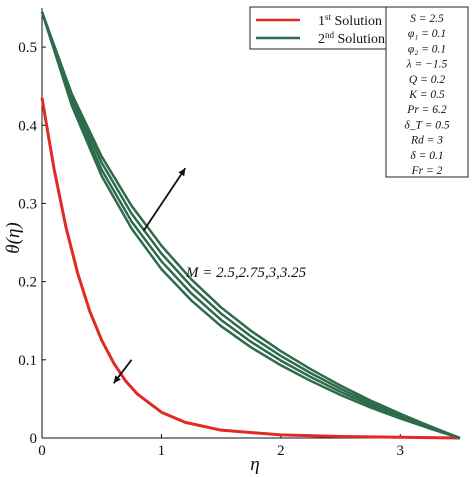 The width and height of the screenshot is (474, 477). What do you see at coordinates (13, 237) in the screenshot?
I see `y-axis-title: θ(η)` at bounding box center [13, 237].